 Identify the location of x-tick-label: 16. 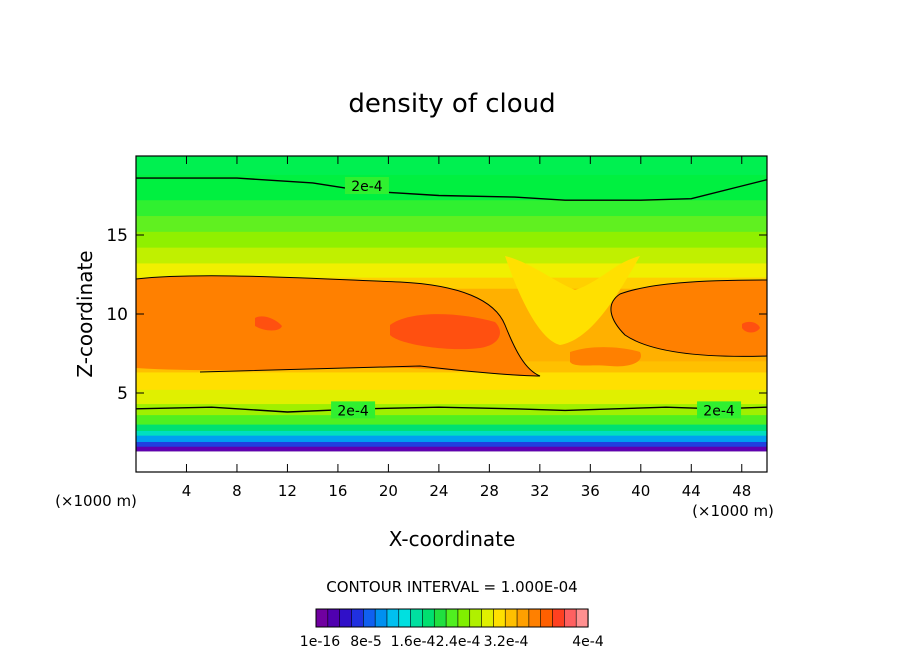
(337, 491).